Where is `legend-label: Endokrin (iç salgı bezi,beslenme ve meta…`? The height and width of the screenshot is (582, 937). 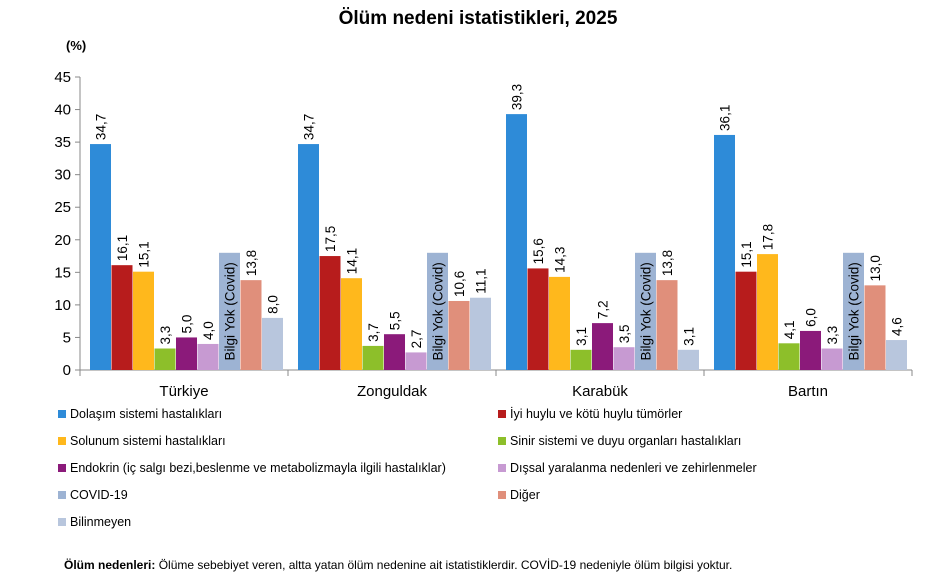 legend-label: Endokrin (iç salgı bezi,beslenme ve meta… is located at coordinates (258, 468).